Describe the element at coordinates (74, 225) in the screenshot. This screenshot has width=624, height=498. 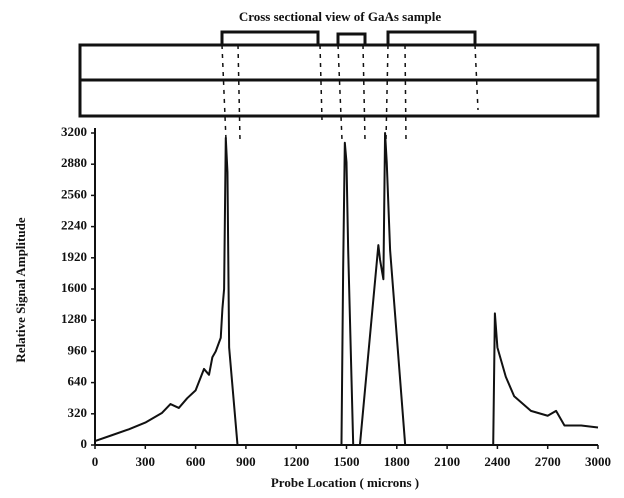
I see `y-tick-label: 2240` at that location.